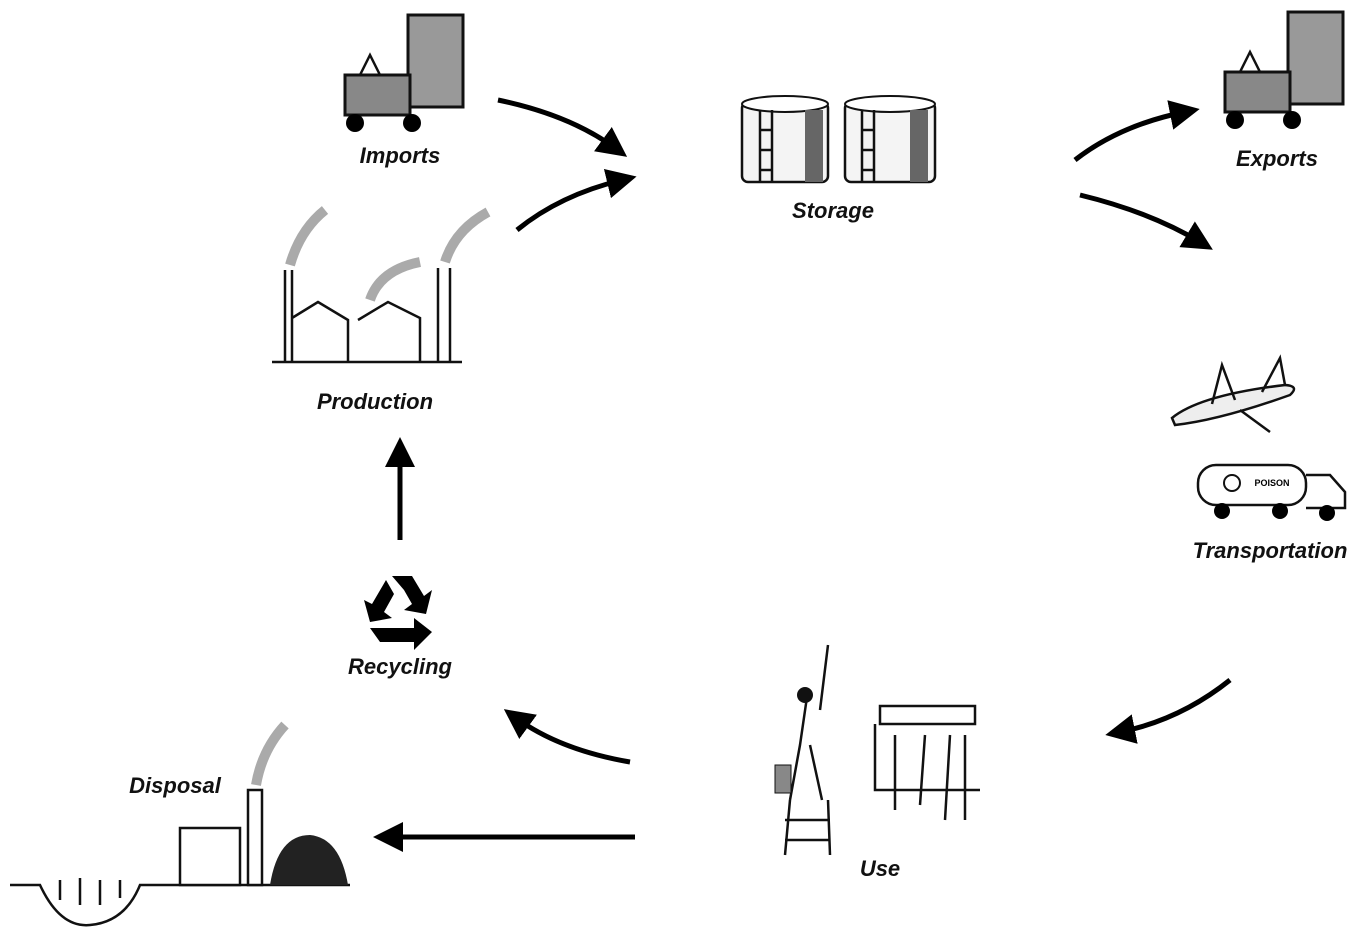 This screenshot has width=1353, height=928. Describe the element at coordinates (1270, 550) in the screenshot. I see `node-label: Transportation` at that location.